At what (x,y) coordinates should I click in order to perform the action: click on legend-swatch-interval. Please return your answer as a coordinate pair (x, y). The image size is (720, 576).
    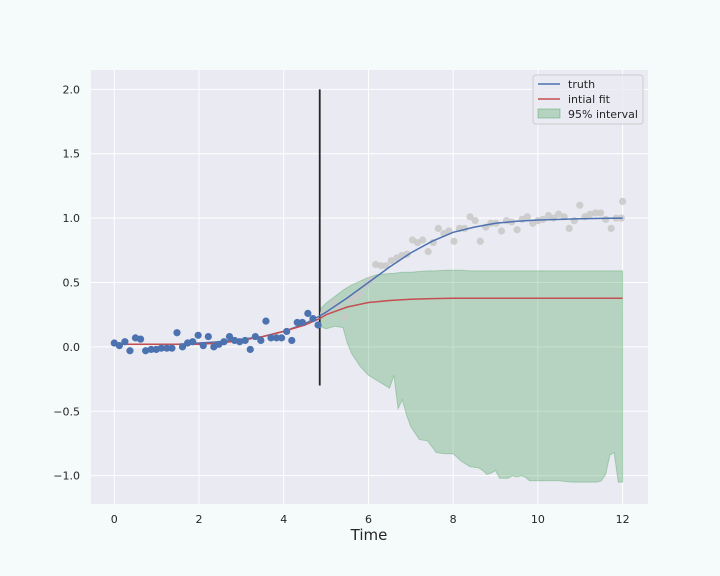
    Looking at the image, I should click on (549, 113).